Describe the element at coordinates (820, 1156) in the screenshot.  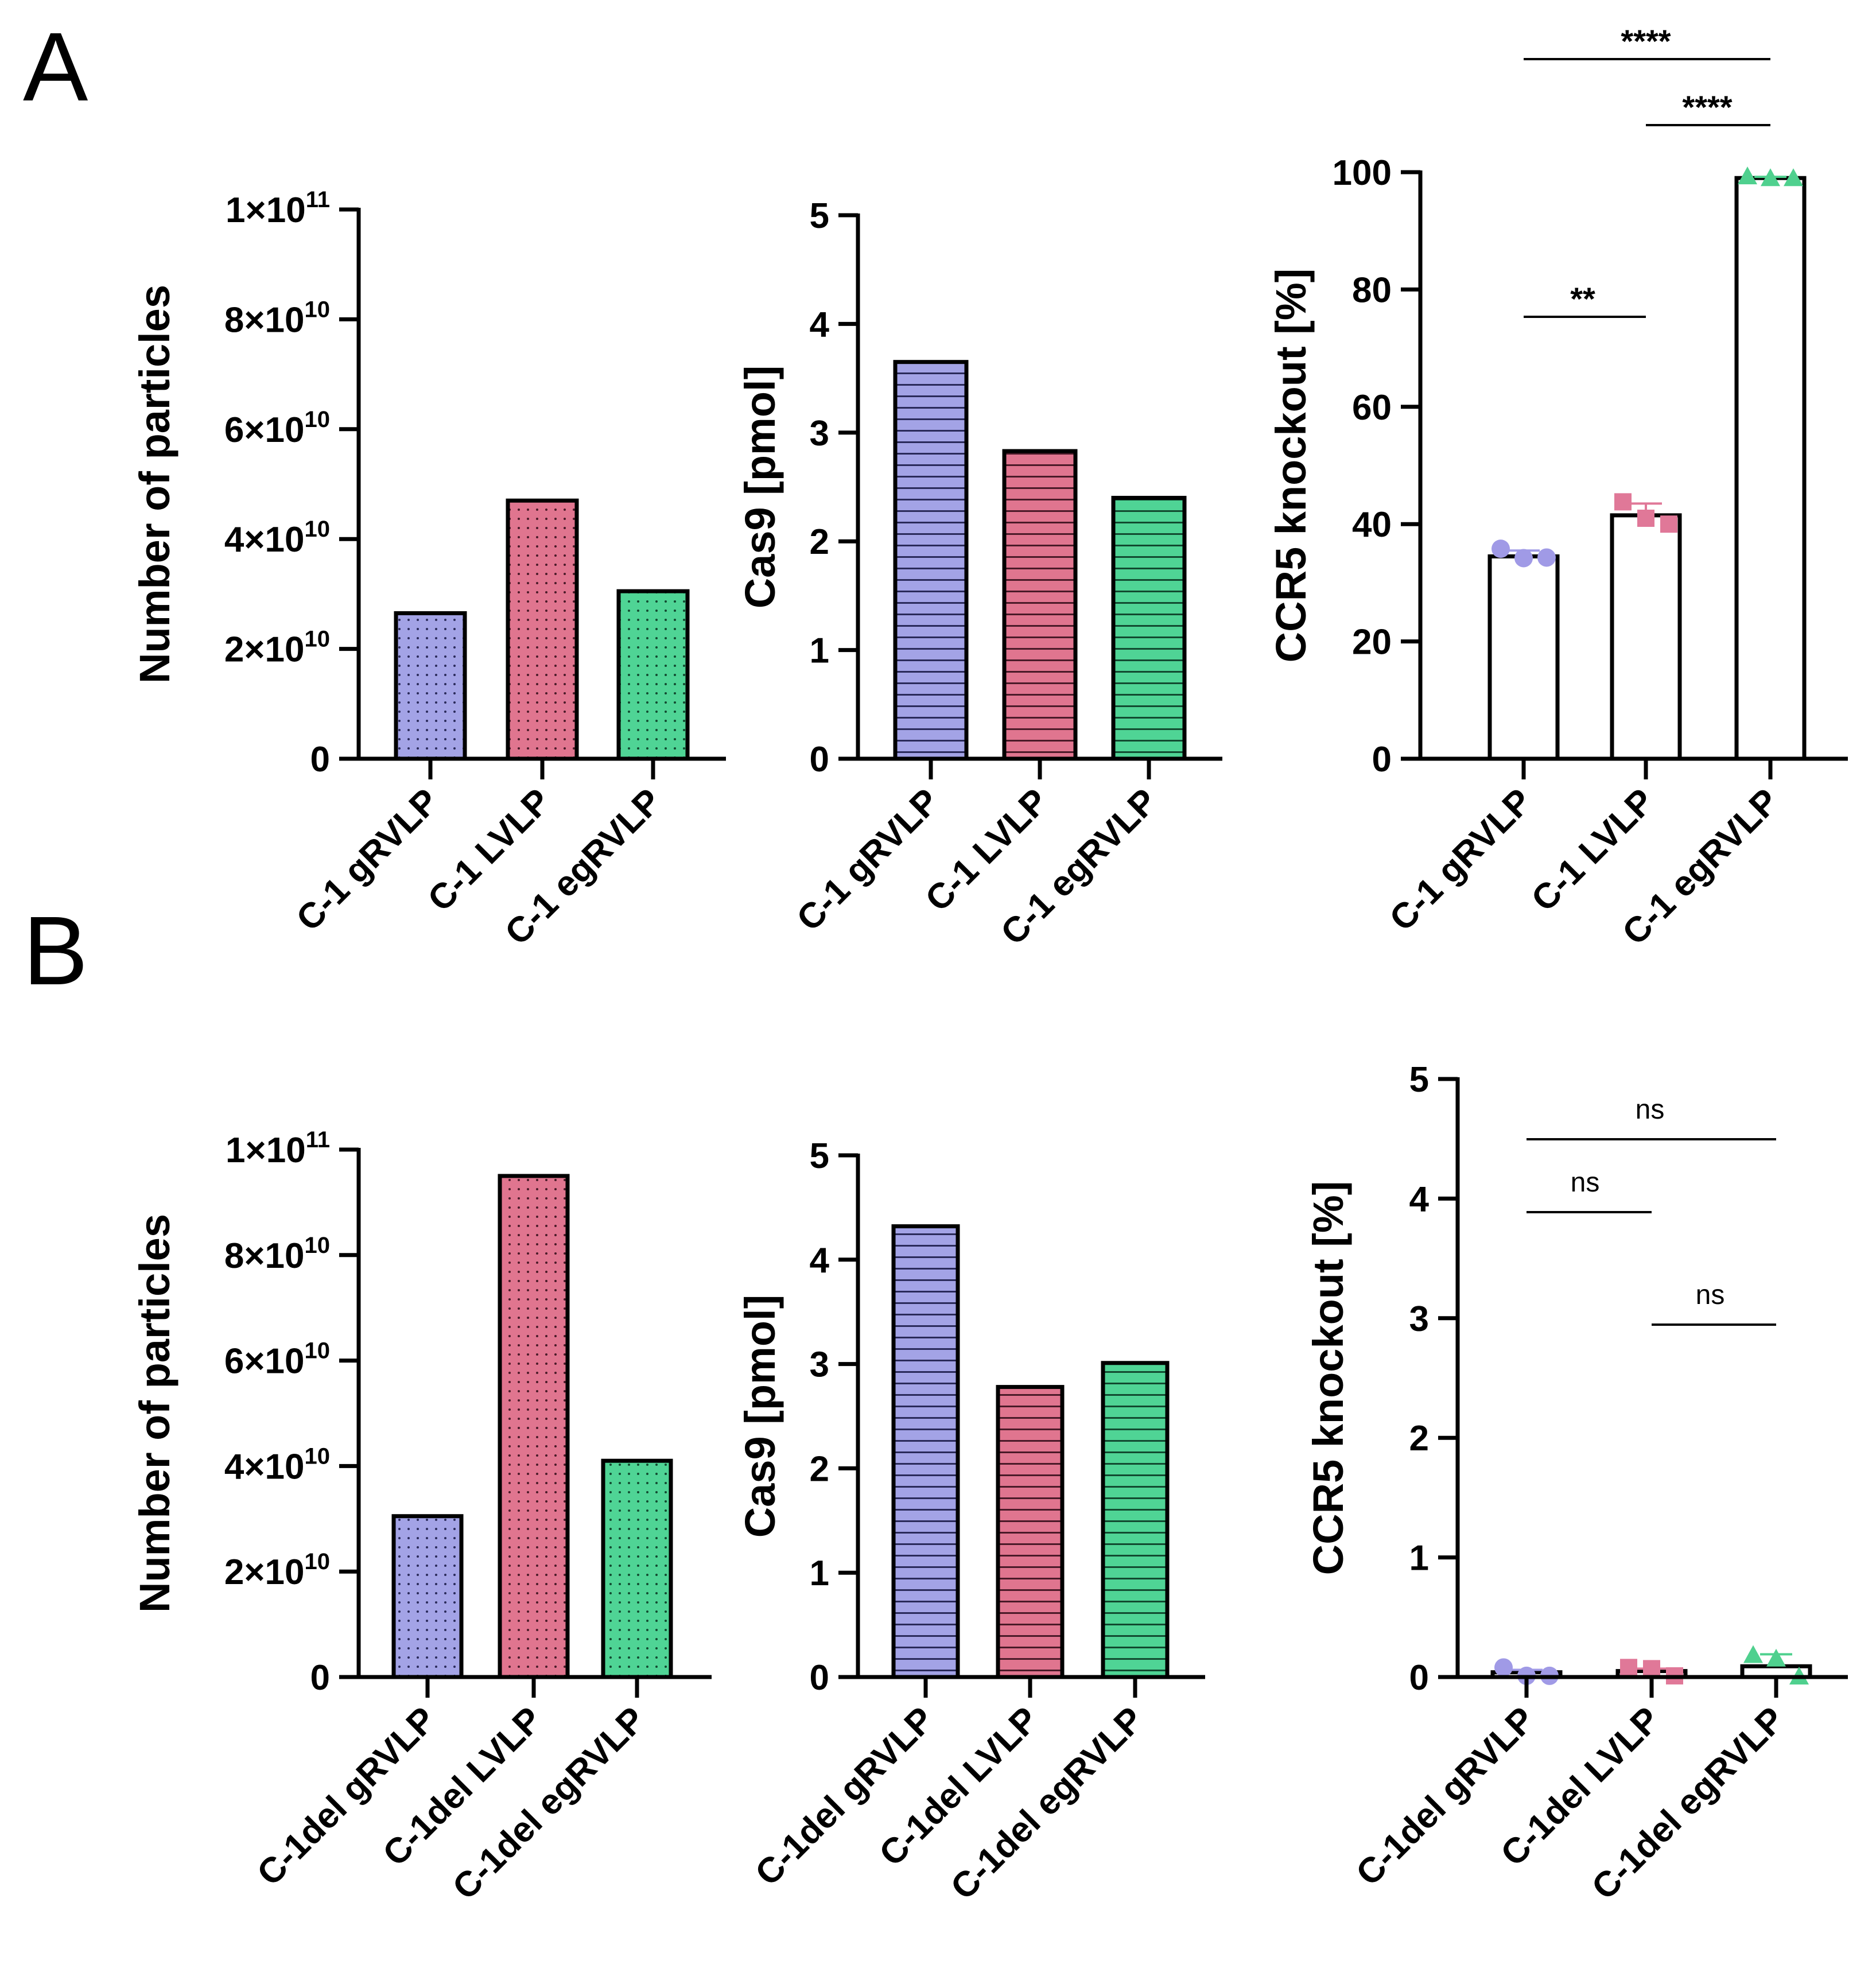
I see `y-tick-label-b2-5: 5` at that location.